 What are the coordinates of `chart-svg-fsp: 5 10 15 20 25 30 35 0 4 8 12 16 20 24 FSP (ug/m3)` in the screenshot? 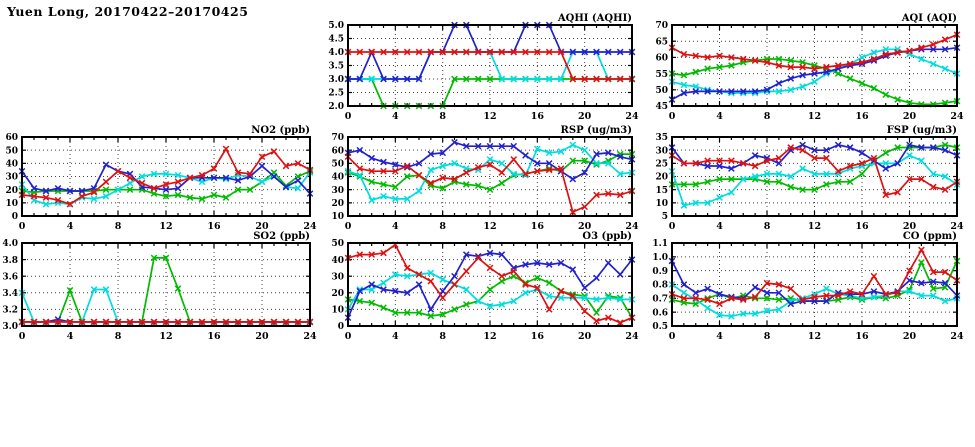 It's located at (809, 178).